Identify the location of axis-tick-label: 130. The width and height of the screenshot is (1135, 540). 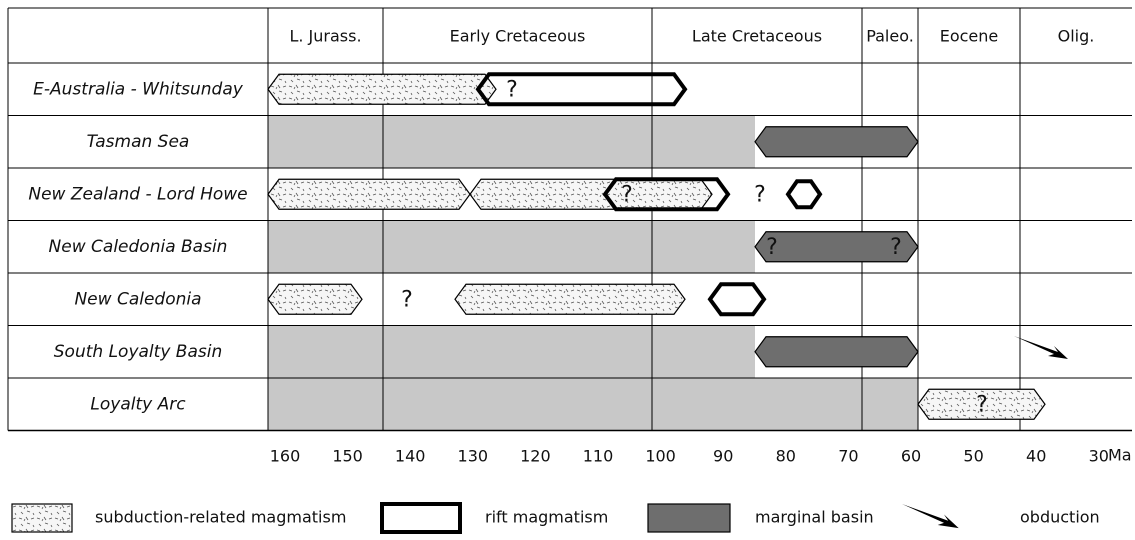
(473, 456).